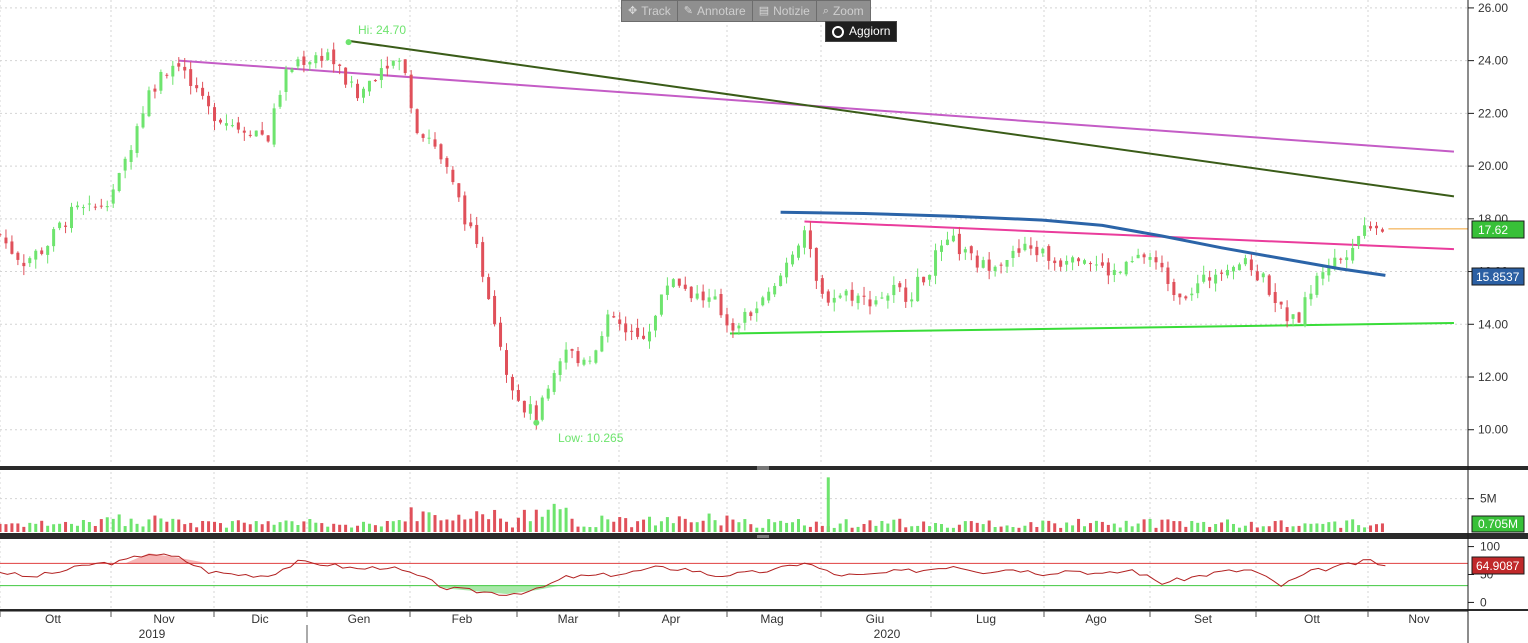  What do you see at coordinates (1493, 324) in the screenshot?
I see `price-tick-label: 14.00` at bounding box center [1493, 324].